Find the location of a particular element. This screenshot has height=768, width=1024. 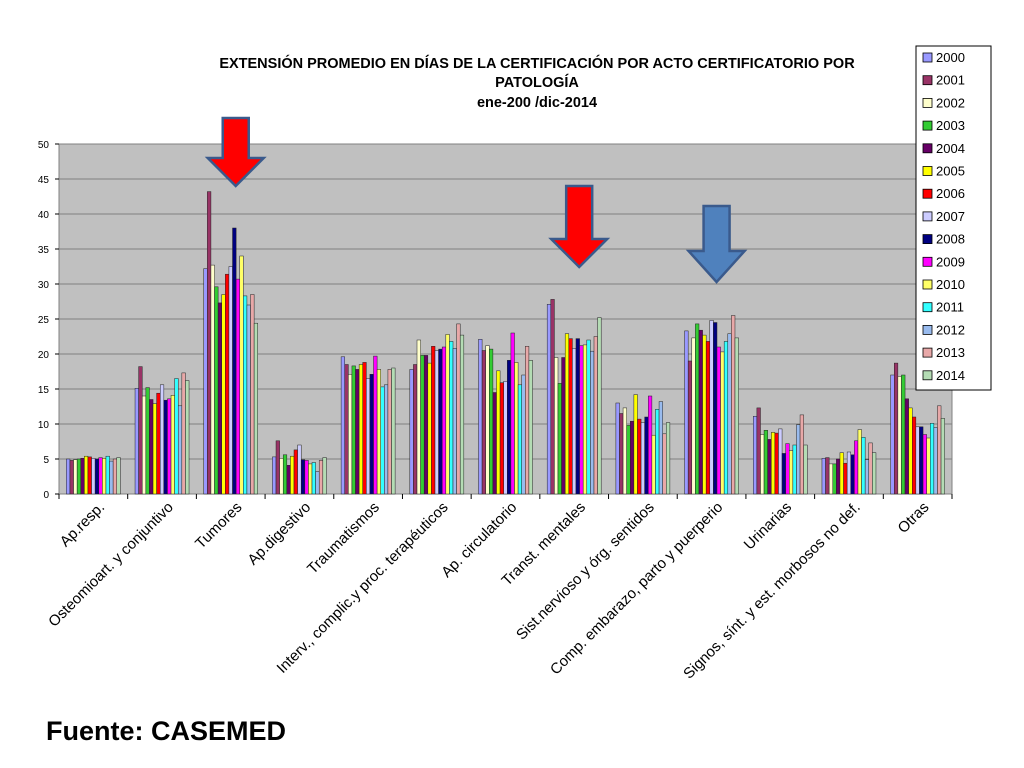

x-tick-label: Sist.nervioso y órg. sentidos is located at coordinates (585, 571).